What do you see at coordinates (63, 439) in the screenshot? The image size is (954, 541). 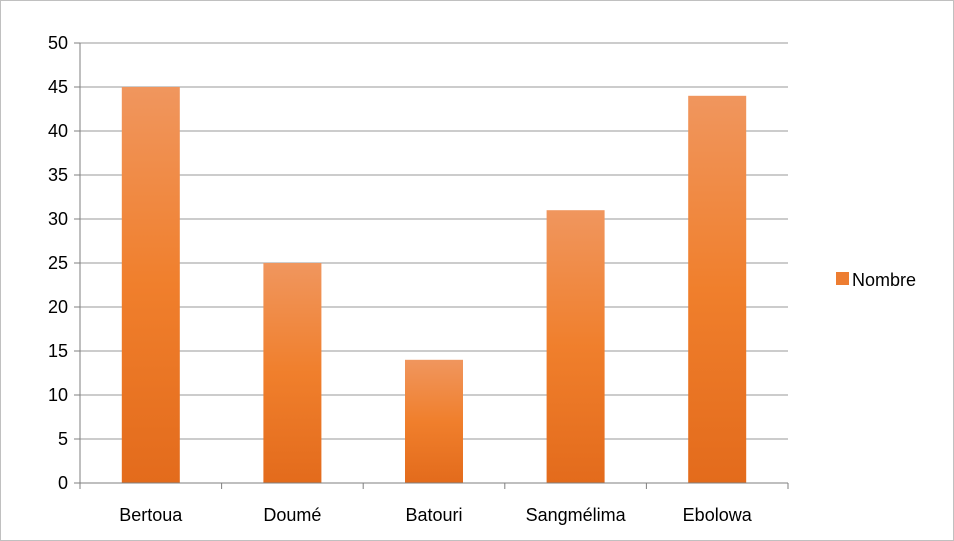 I see `y-tick-label: 5` at bounding box center [63, 439].